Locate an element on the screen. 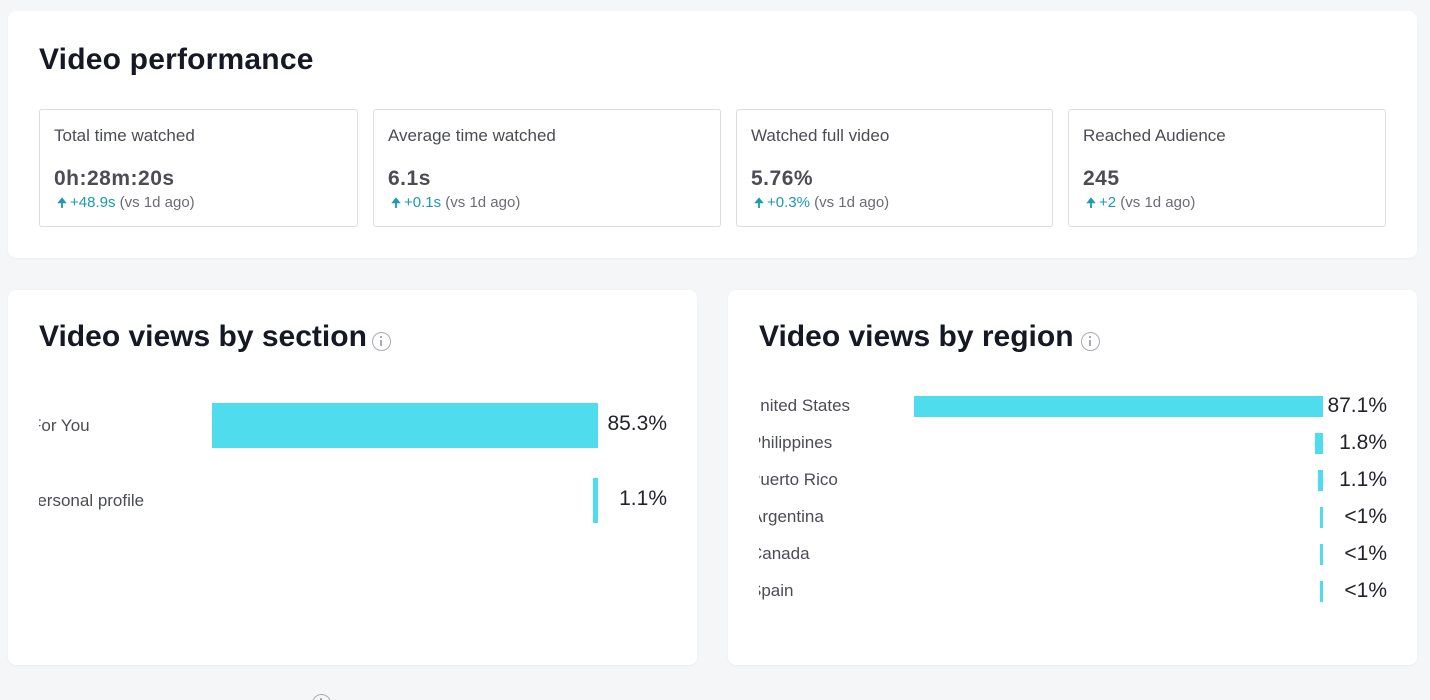  region-pct-united-states: 87.1% is located at coordinates (1357, 405).